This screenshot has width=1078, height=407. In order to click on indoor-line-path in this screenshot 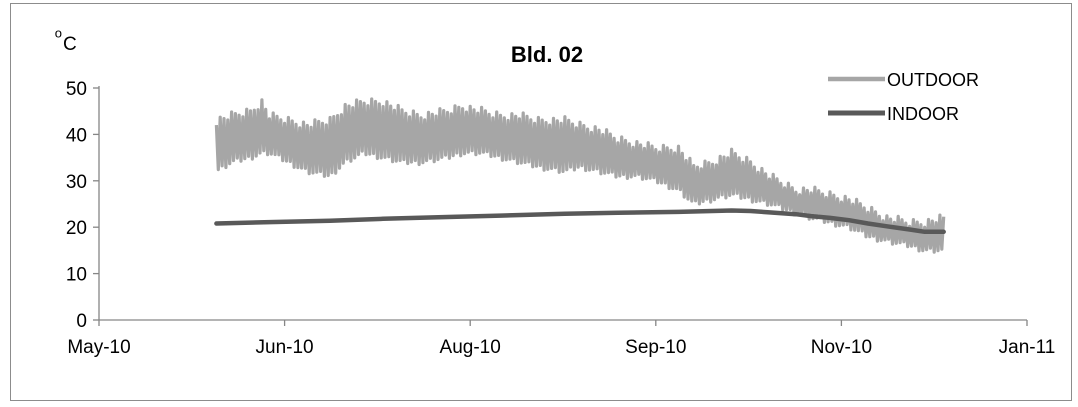, I will do `click(580, 221)`.